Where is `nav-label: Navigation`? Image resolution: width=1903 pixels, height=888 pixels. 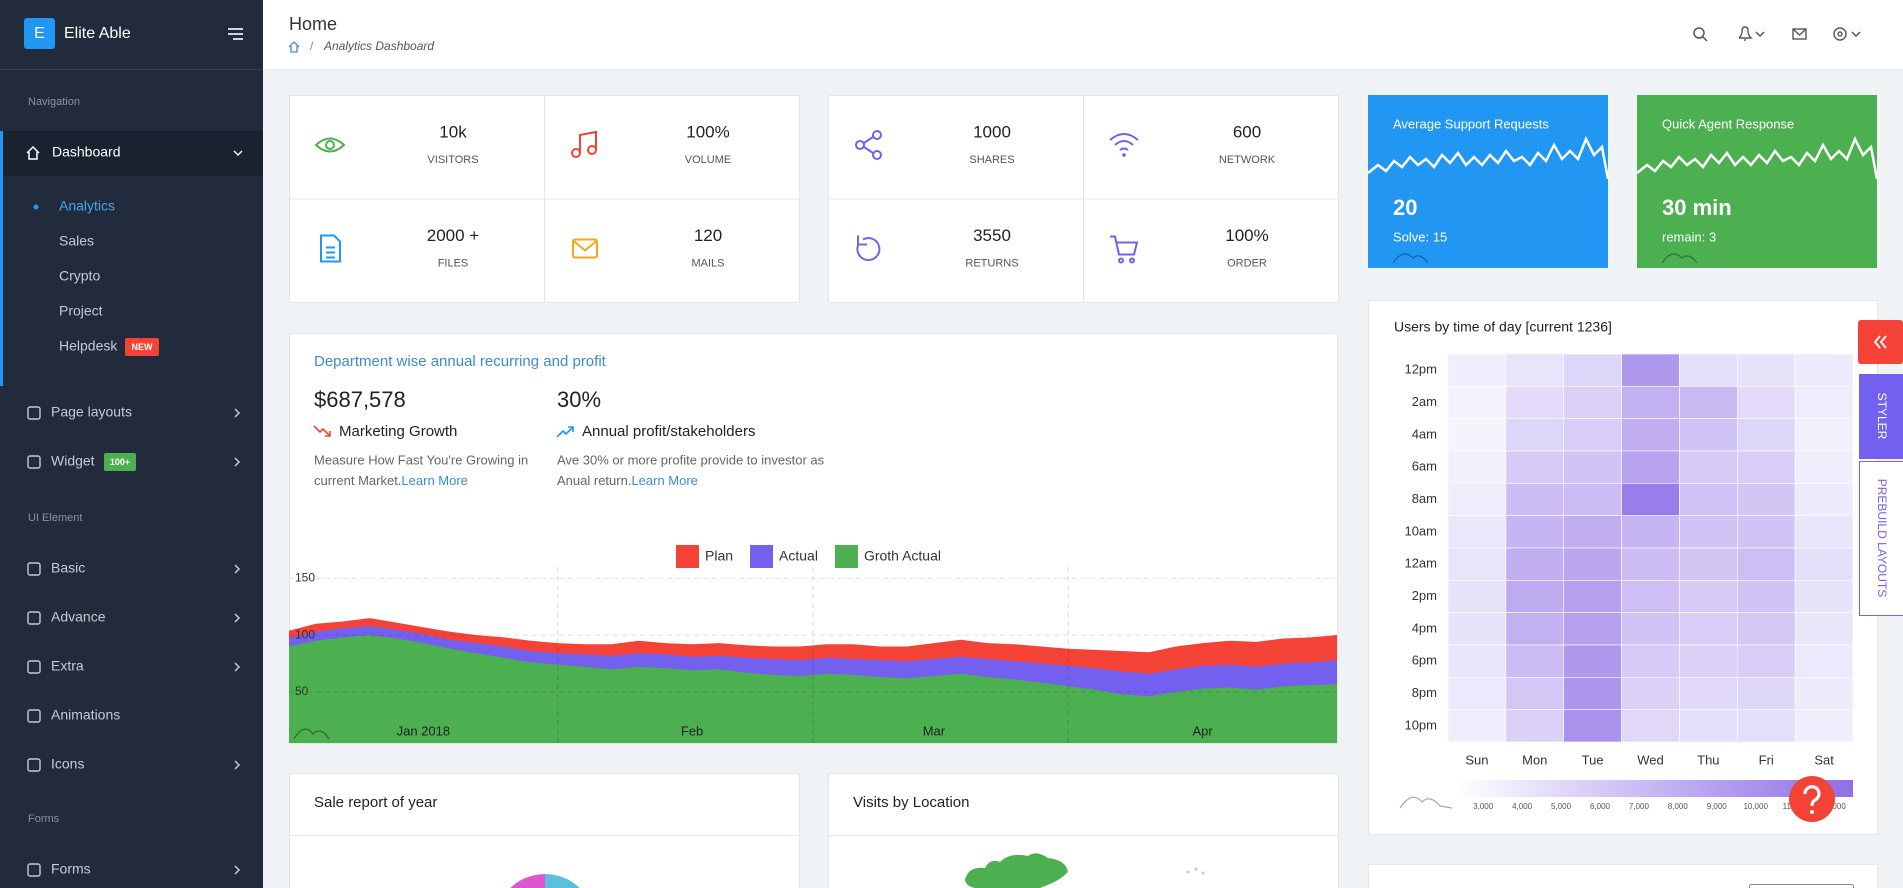 nav-label: Navigation is located at coordinates (54, 102).